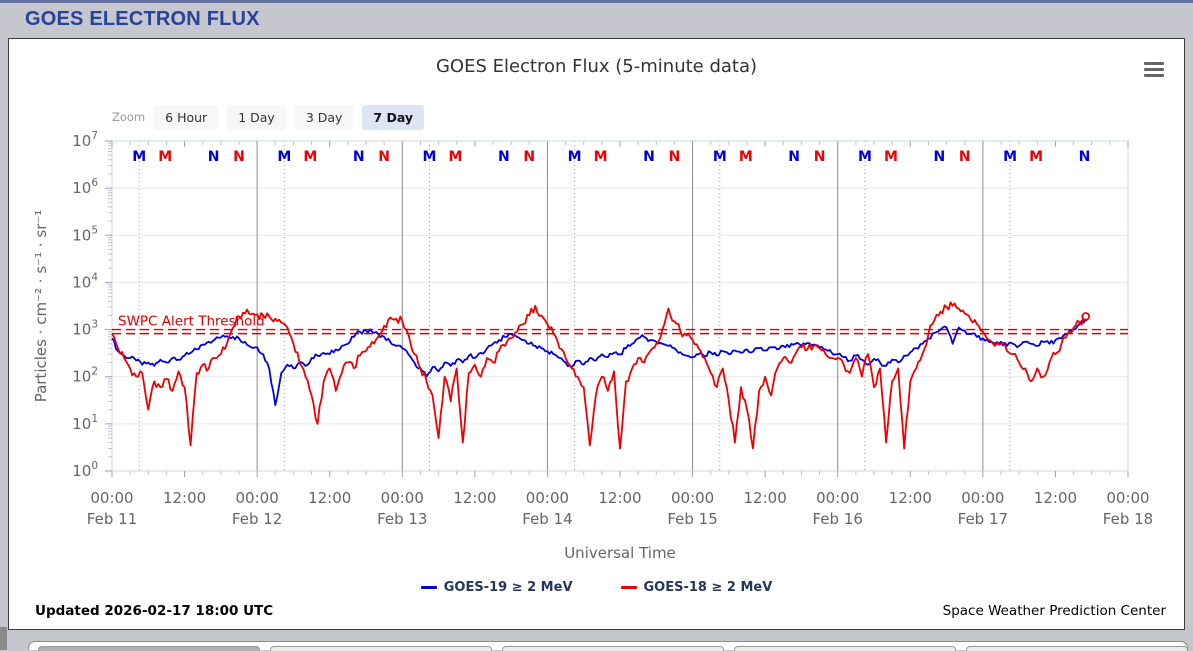 Image resolution: width=1193 pixels, height=651 pixels. Describe the element at coordinates (85, 470) in the screenshot. I see `y-tick-label: 10⁰` at that location.